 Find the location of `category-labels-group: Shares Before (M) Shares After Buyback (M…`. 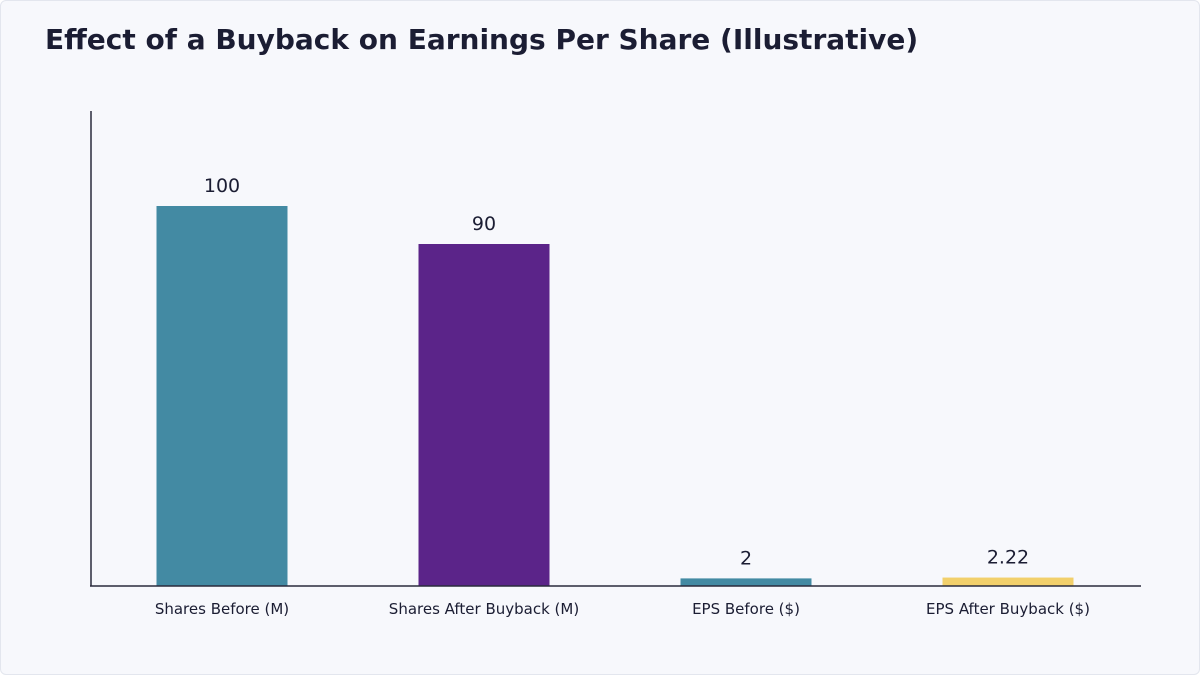

category-labels-group: Shares Before (M) Shares After Buyback (M… is located at coordinates (622, 609).